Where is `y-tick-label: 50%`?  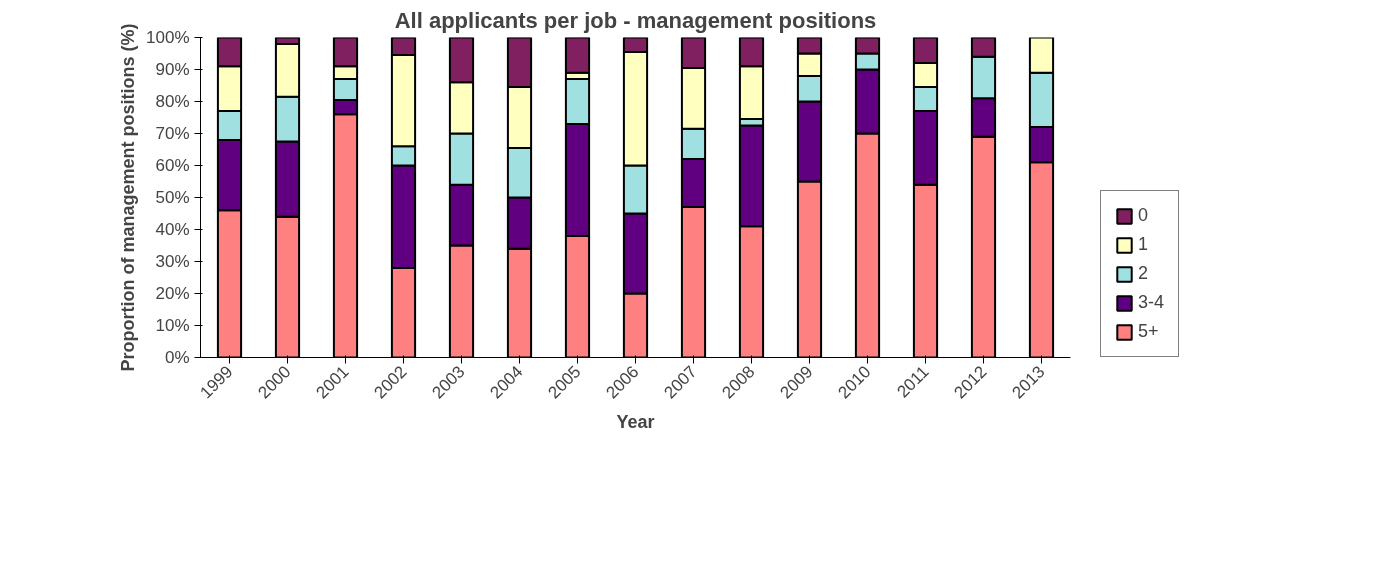 y-tick-label: 50% is located at coordinates (172, 197).